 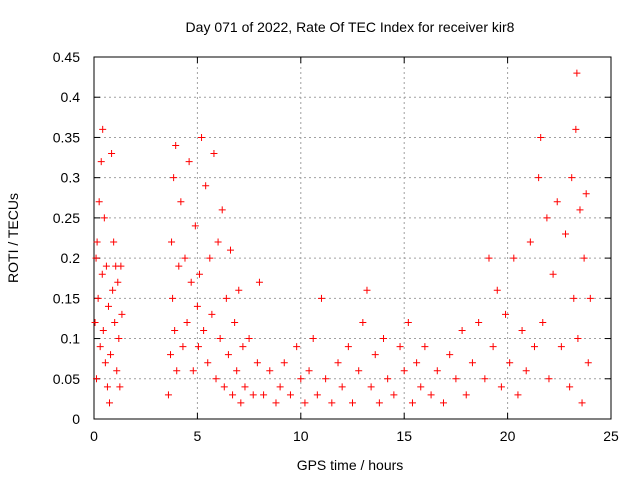 What do you see at coordinates (66, 298) in the screenshot?
I see `y-tick-label: 0.15` at bounding box center [66, 298].